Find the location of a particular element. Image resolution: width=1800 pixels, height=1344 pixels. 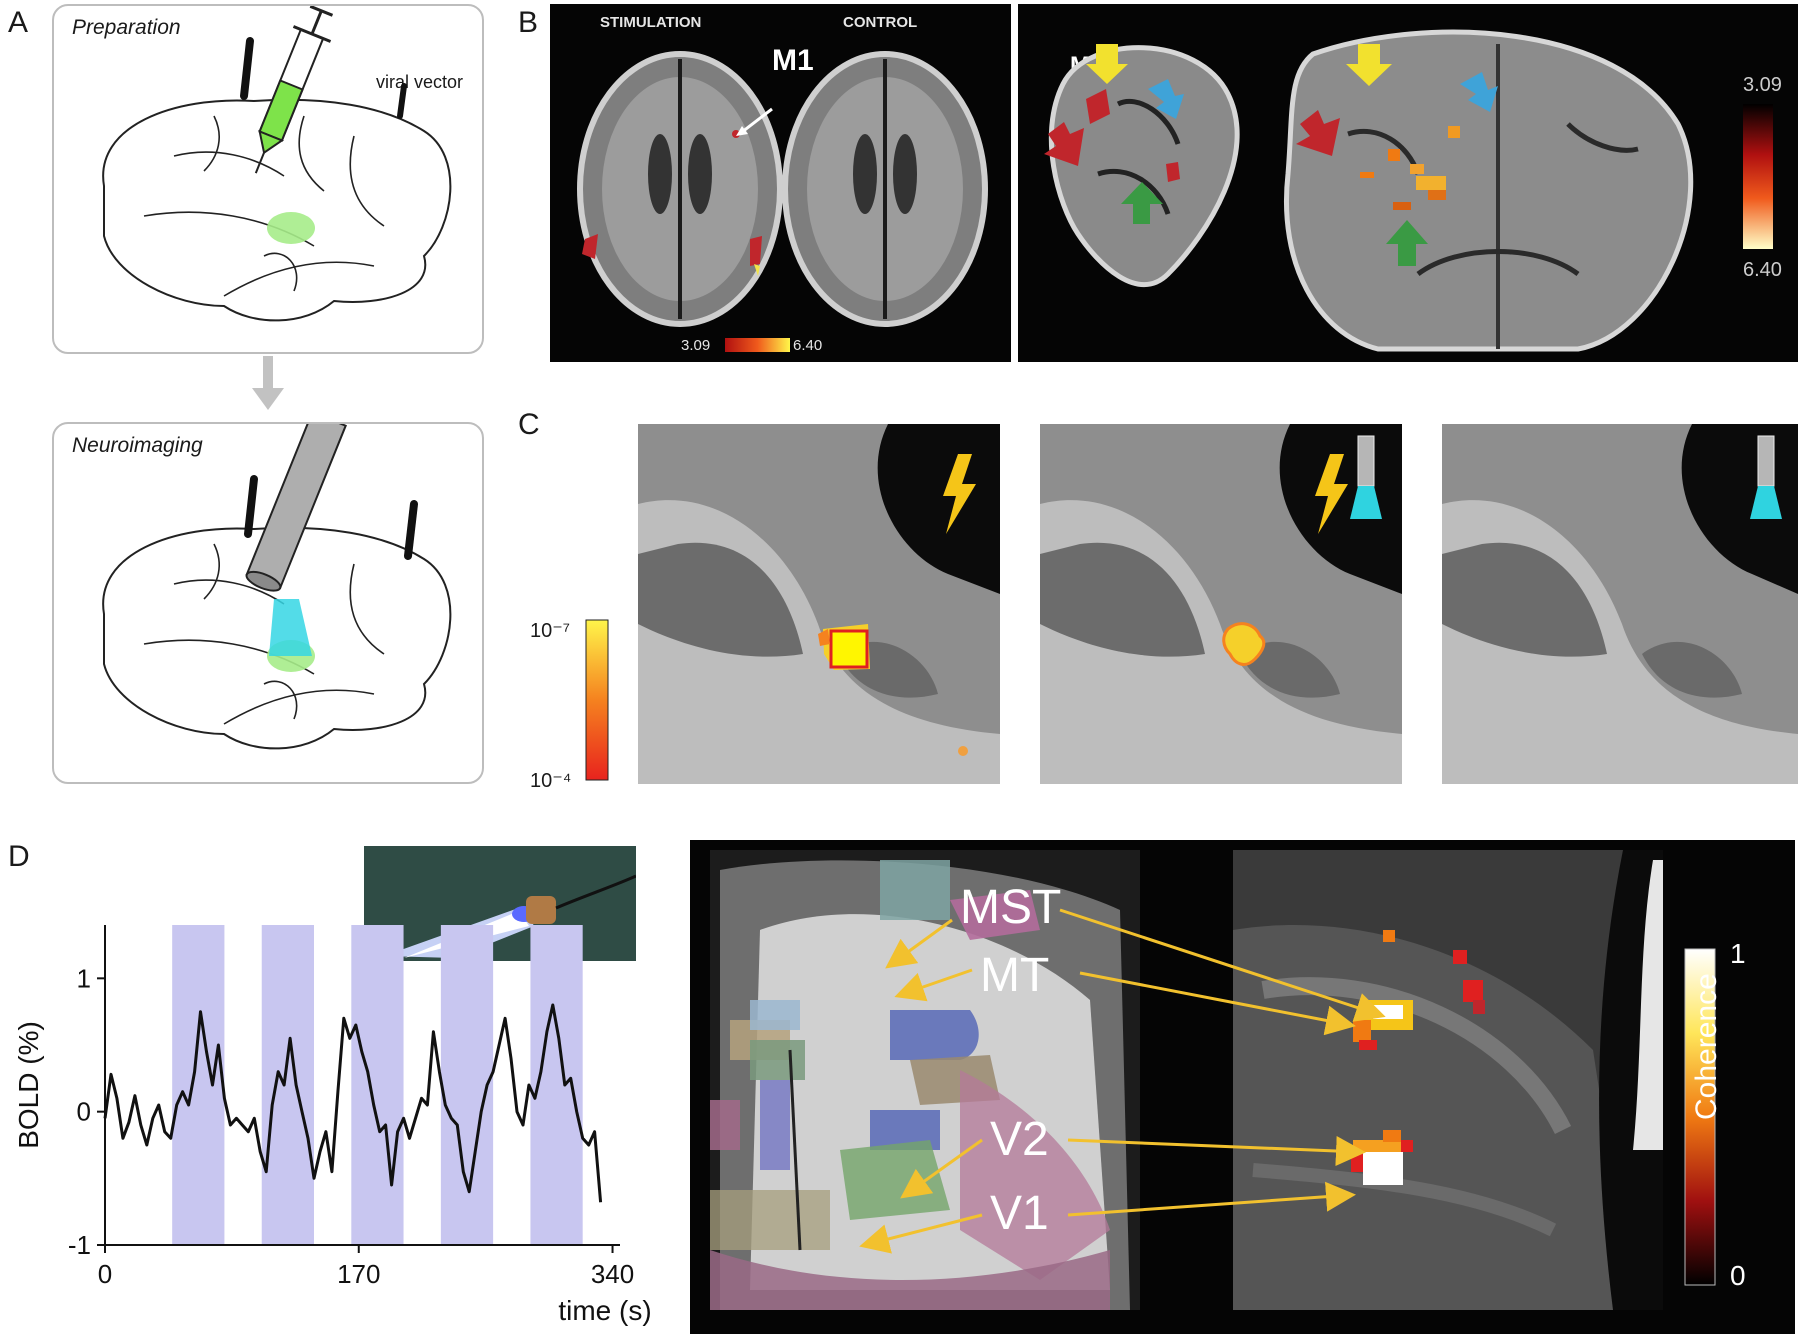

area-label-mst: MST is located at coordinates (1011, 907).